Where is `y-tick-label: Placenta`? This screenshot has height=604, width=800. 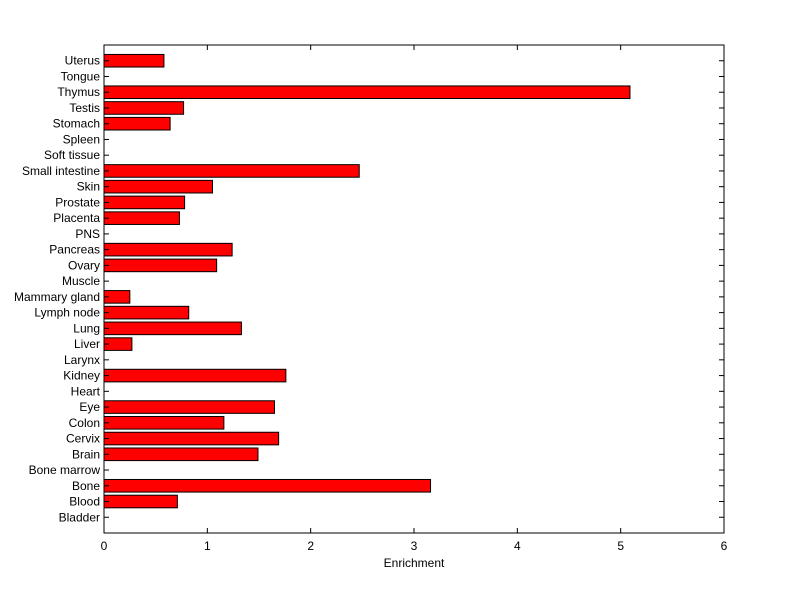
y-tick-label: Placenta is located at coordinates (76, 218).